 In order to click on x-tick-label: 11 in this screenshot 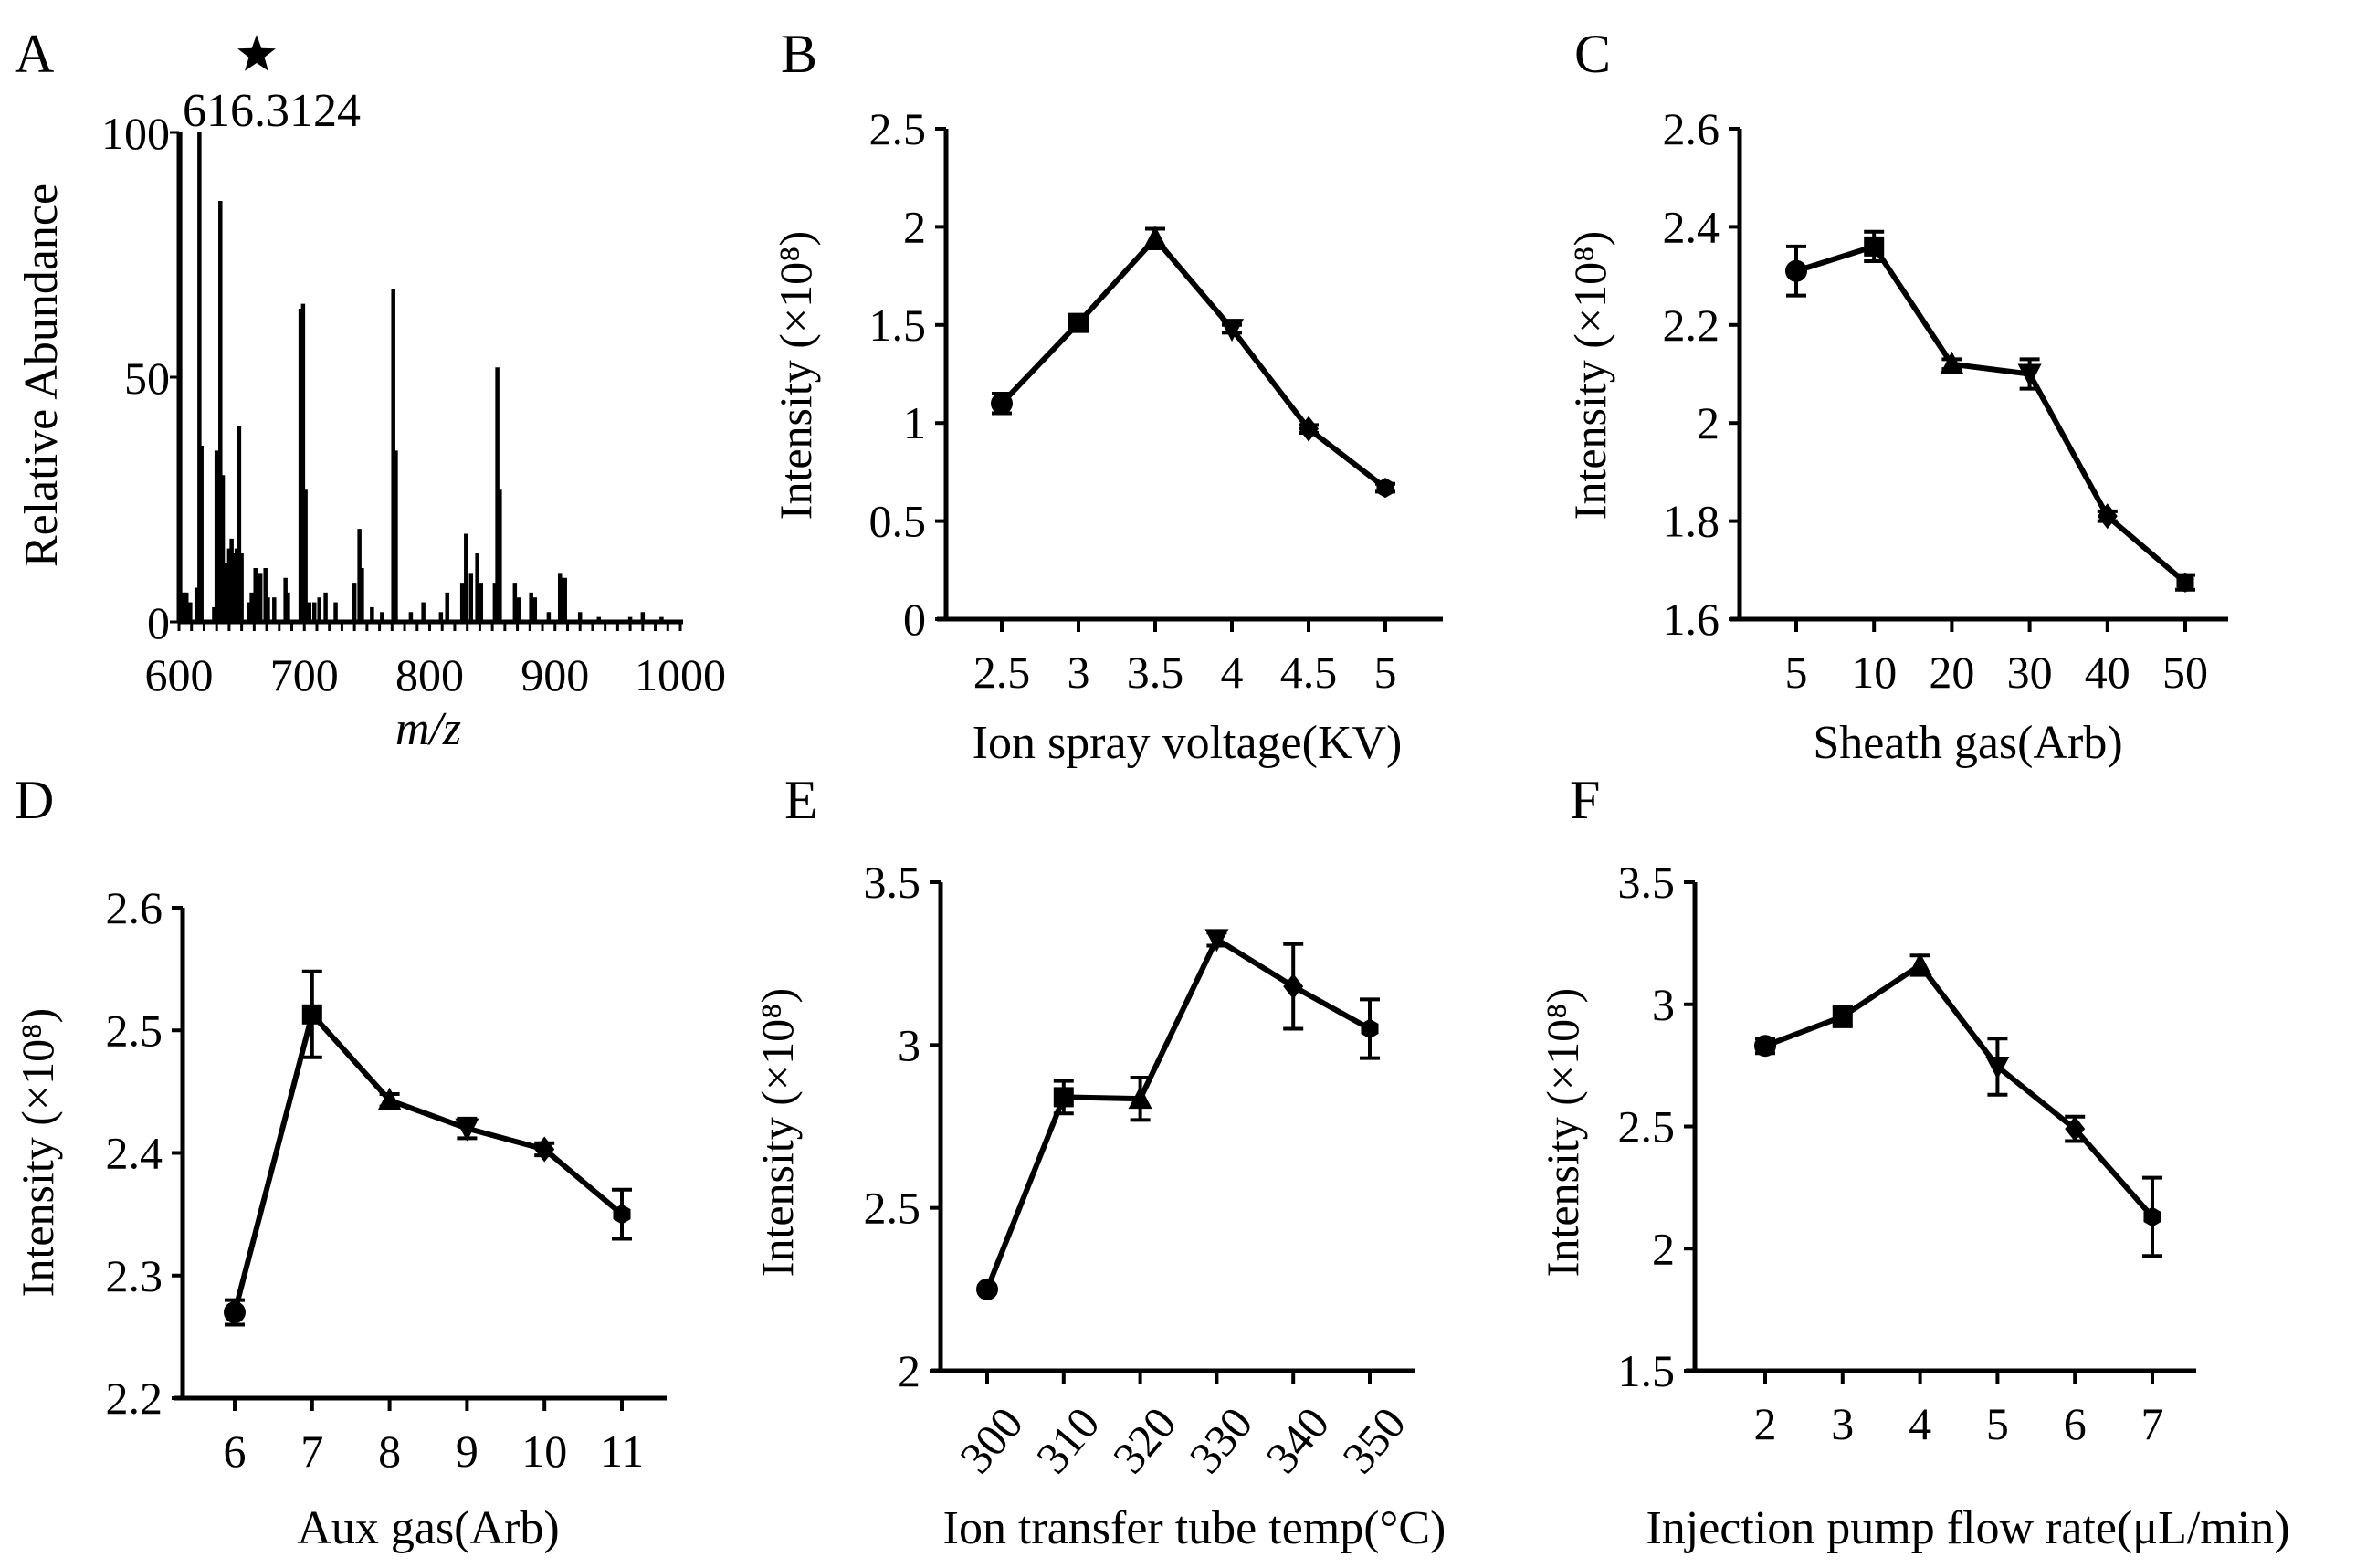, I will do `click(622, 1451)`.